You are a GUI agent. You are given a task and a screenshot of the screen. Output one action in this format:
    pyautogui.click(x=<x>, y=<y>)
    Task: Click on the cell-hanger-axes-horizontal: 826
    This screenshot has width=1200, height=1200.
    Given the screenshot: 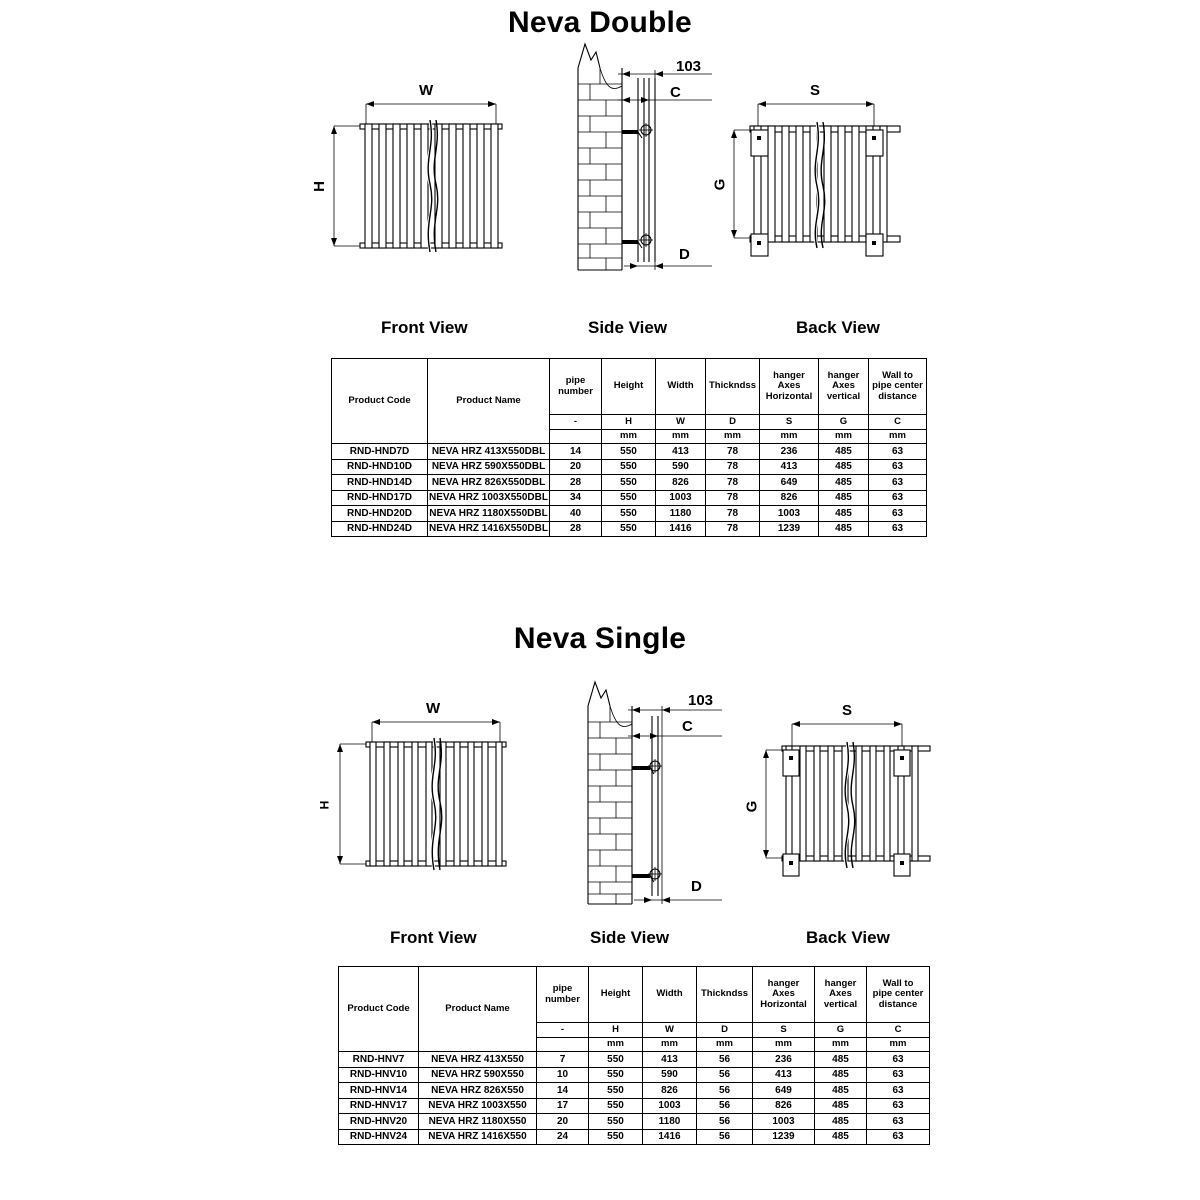 What is the action you would take?
    pyautogui.click(x=783, y=1105)
    